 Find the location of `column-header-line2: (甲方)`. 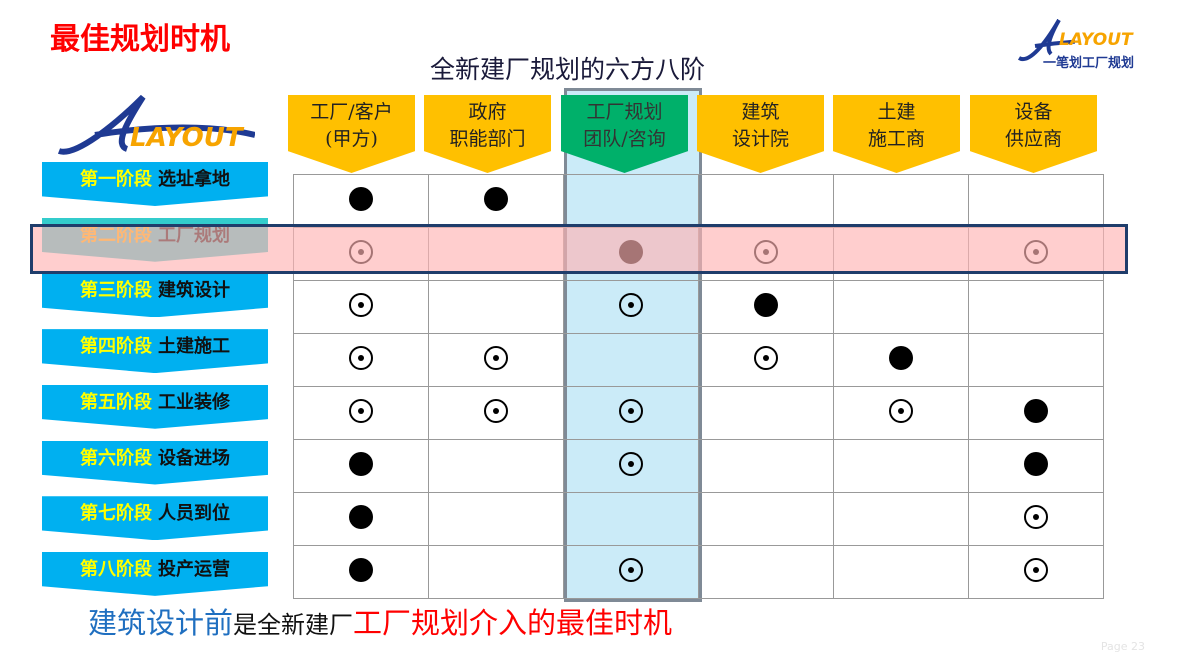

column-header-line2: (甲方) is located at coordinates (351, 139).